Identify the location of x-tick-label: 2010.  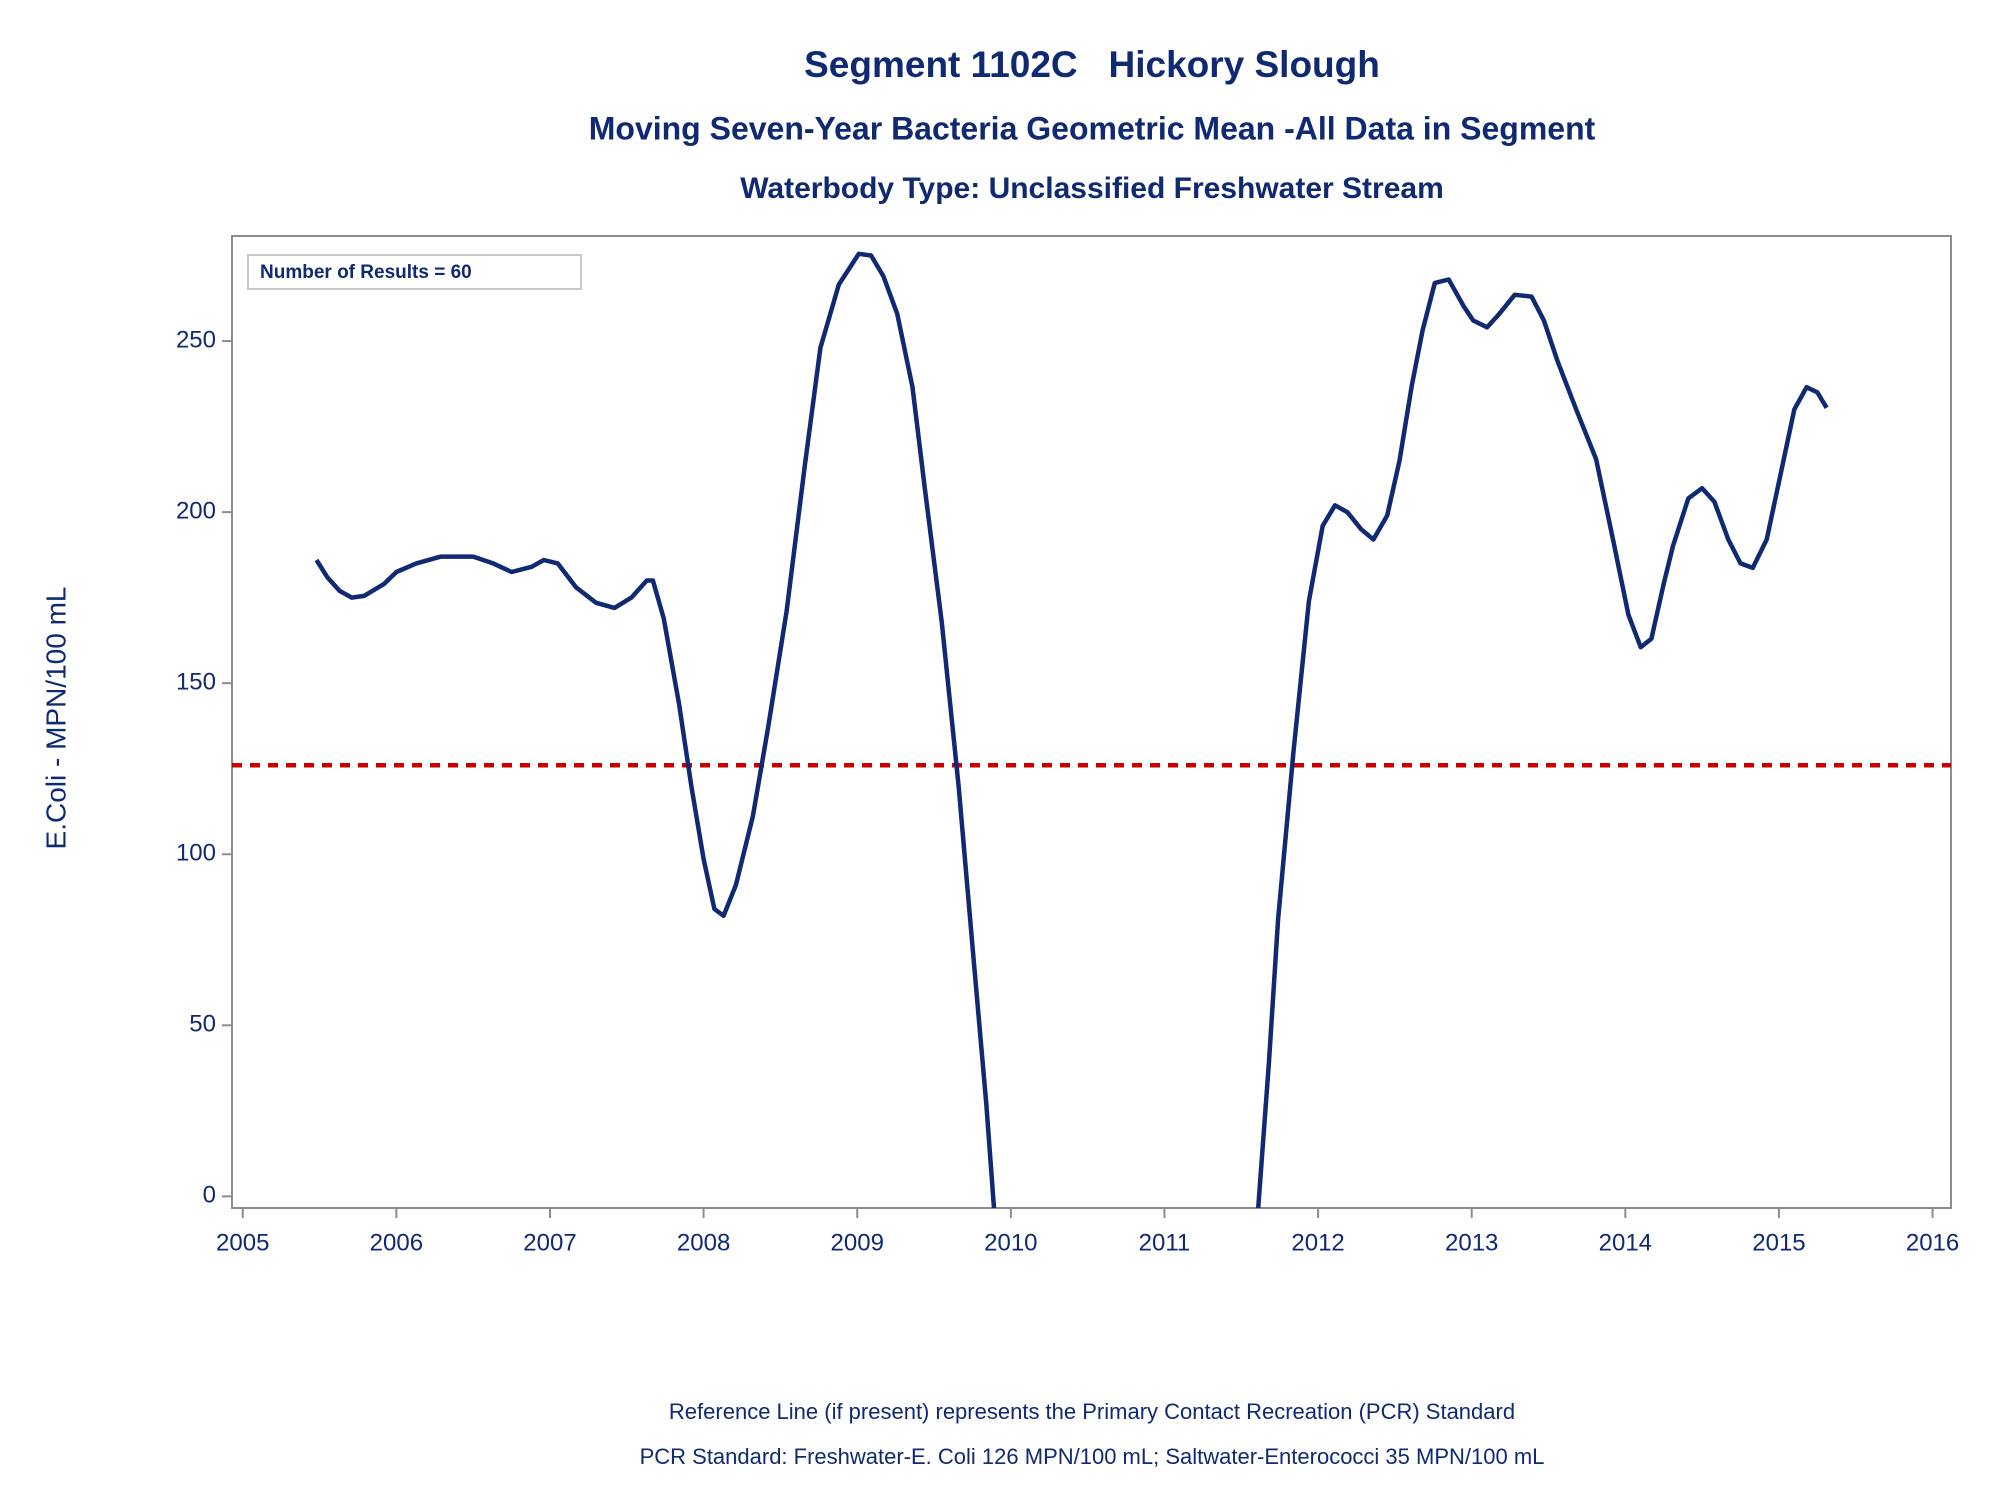
(1010, 1242).